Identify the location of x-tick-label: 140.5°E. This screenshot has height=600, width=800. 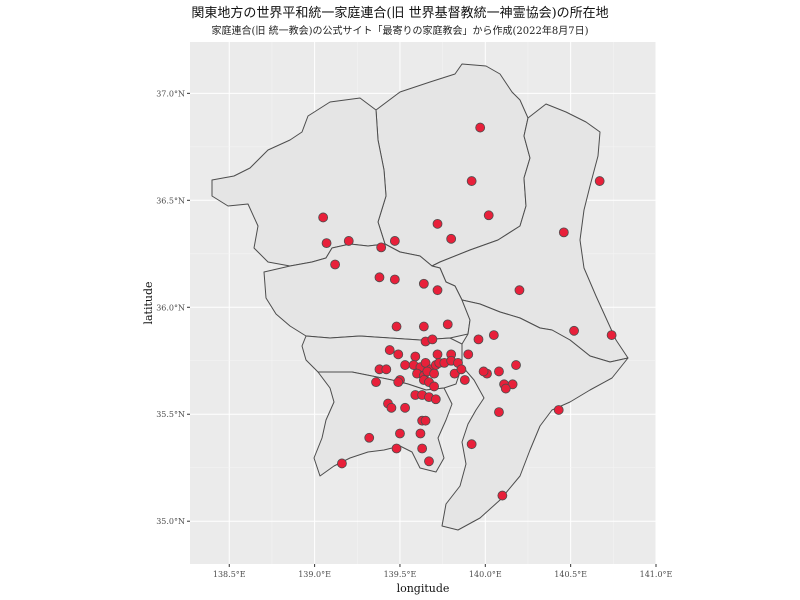
(570, 574).